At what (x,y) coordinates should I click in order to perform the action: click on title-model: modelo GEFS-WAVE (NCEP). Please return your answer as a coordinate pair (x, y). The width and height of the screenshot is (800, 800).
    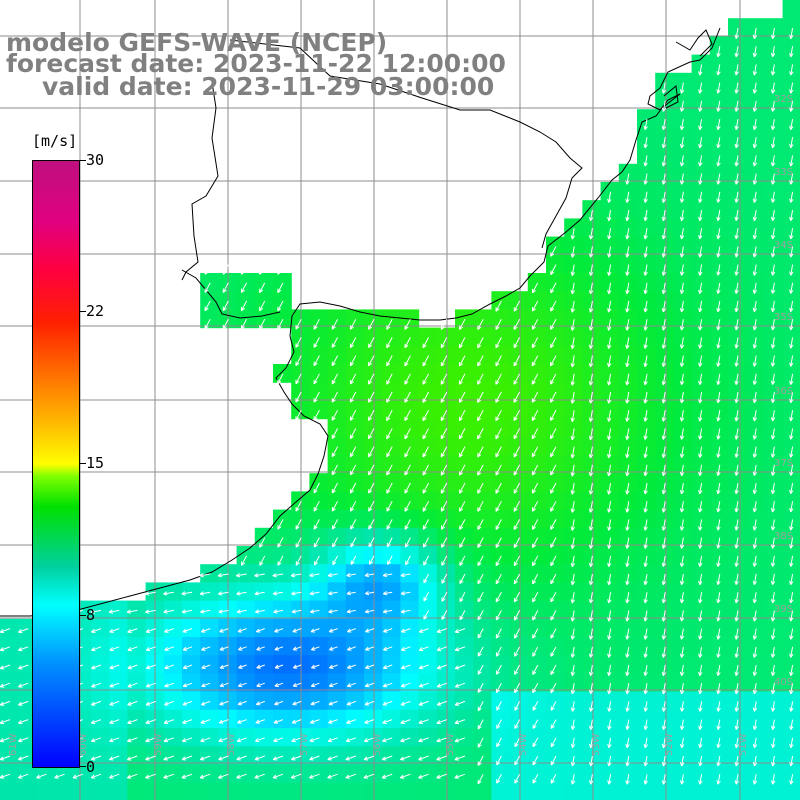
    Looking at the image, I should click on (197, 42).